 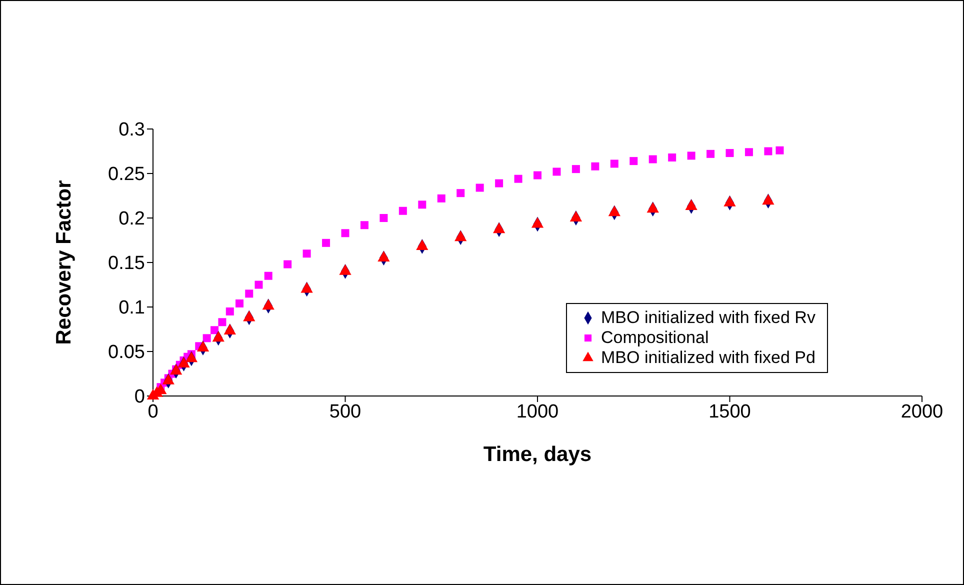 I want to click on x-tick-label: 2000, so click(x=922, y=411).